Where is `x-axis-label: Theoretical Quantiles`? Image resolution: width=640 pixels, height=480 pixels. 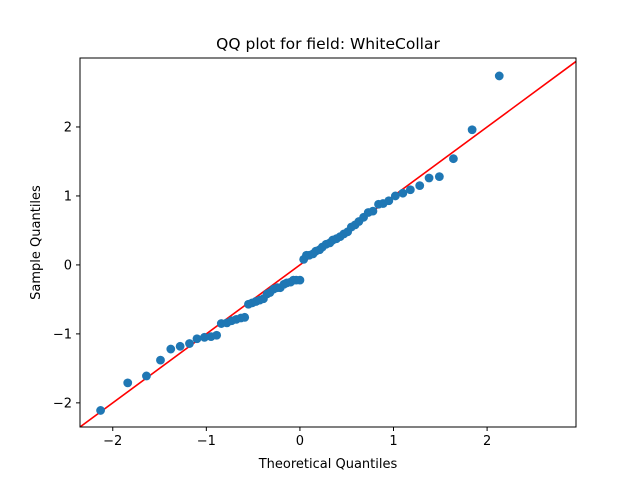
x-axis-label: Theoretical Quantiles is located at coordinates (328, 464).